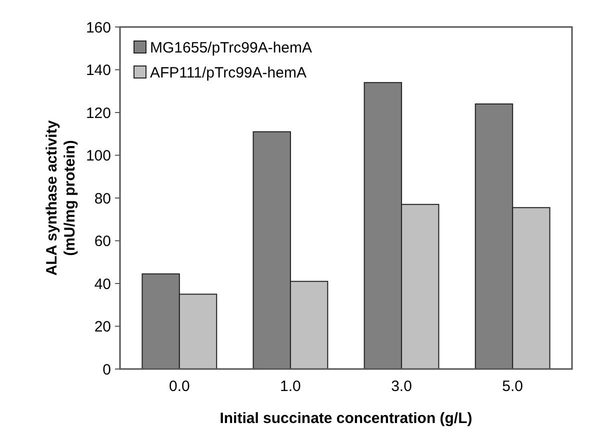 This screenshot has height=441, width=592. What do you see at coordinates (98, 113) in the screenshot?
I see `y-tick-label: 120` at bounding box center [98, 113].